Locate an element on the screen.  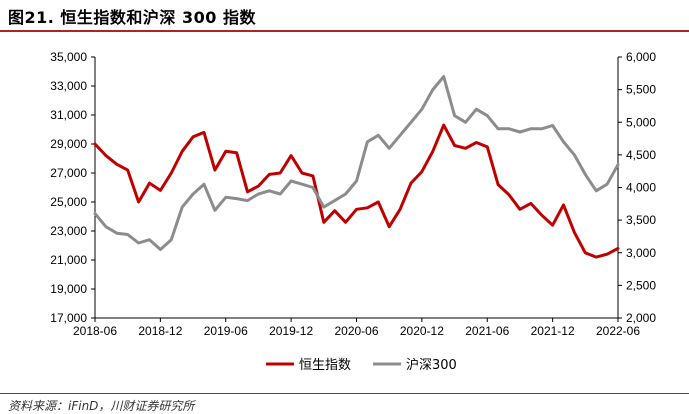
left-tick-label: 23,000 is located at coordinates (68, 231).